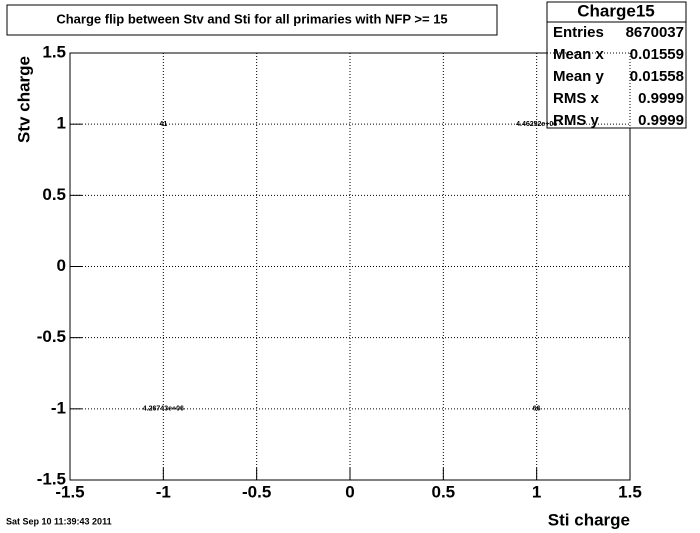 This screenshot has width=700, height=533. What do you see at coordinates (576, 120) in the screenshot?
I see `stats-label: RMS y` at bounding box center [576, 120].